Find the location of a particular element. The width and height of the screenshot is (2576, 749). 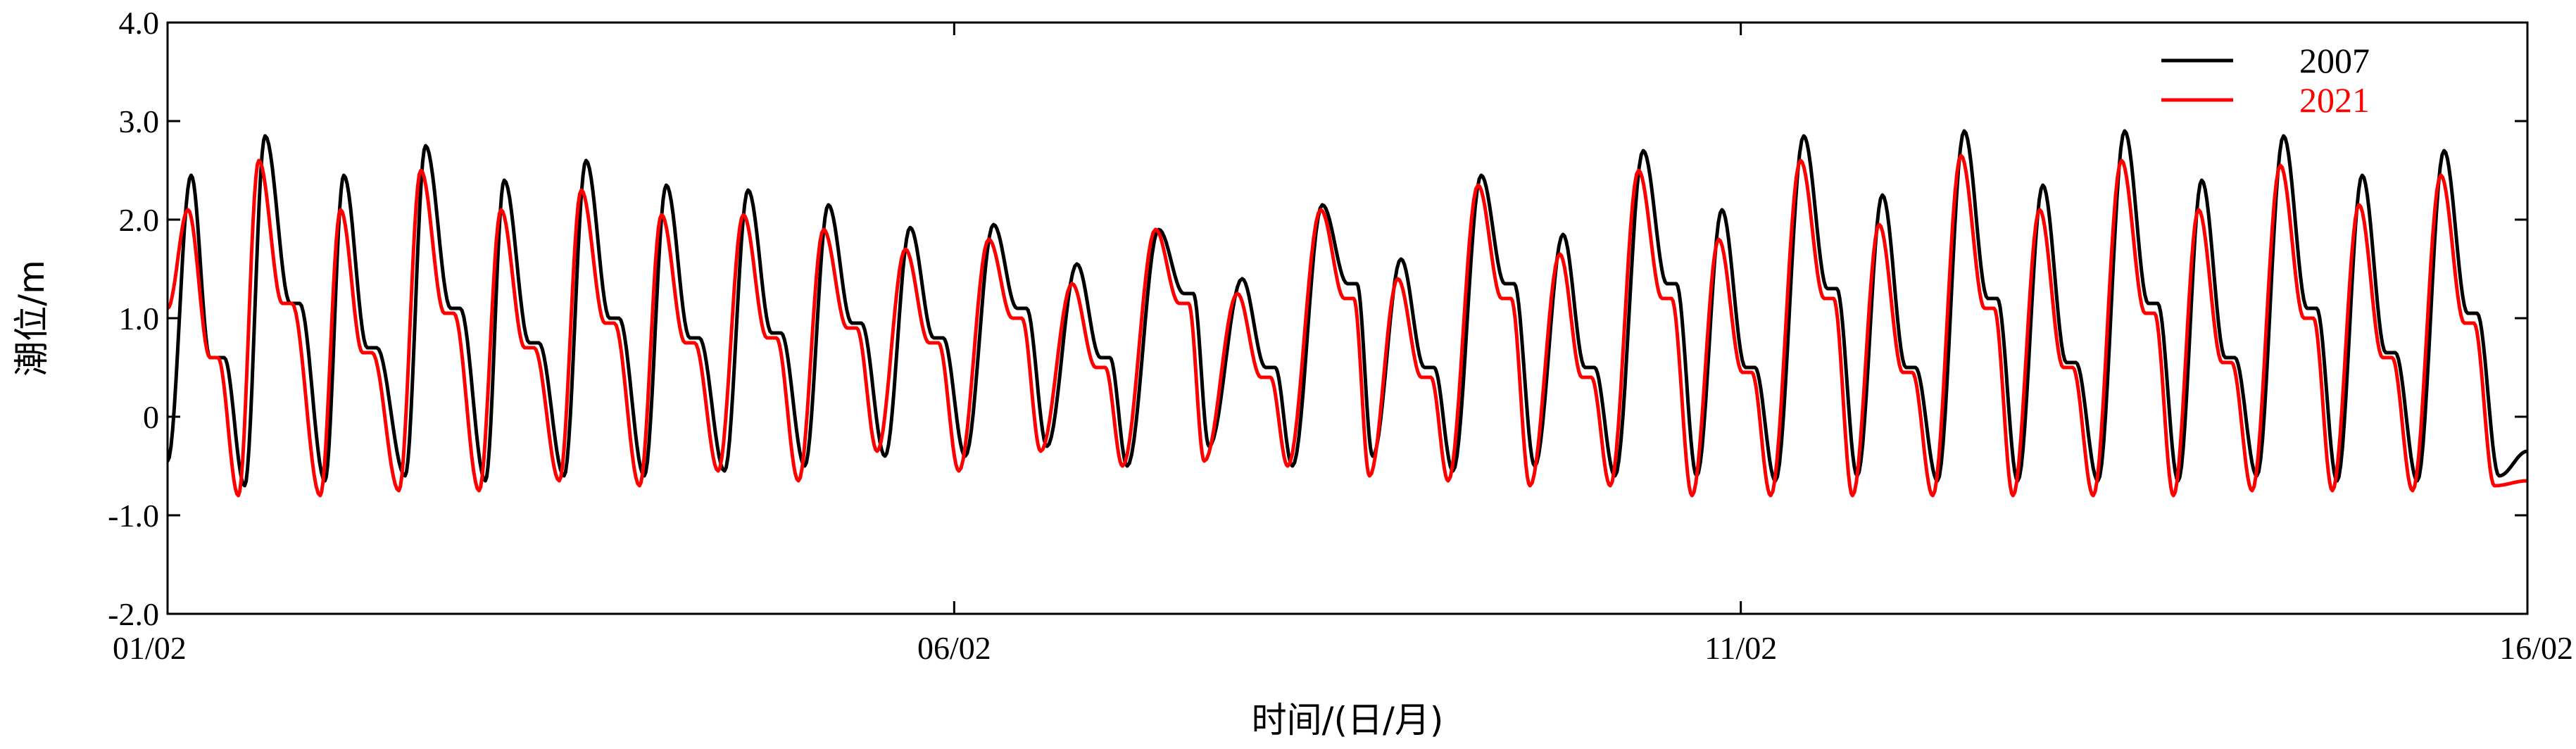

y-tick-label: 3.0 is located at coordinates (139, 121).